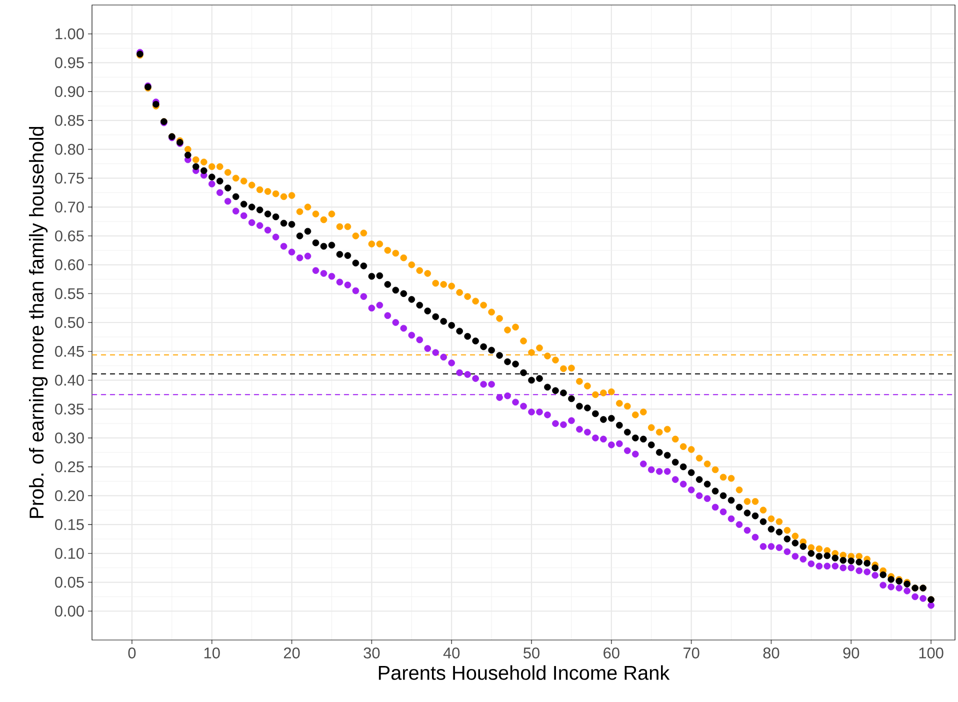  Describe the element at coordinates (69, 496) in the screenshot. I see `y-tick-label: 0.20` at that location.